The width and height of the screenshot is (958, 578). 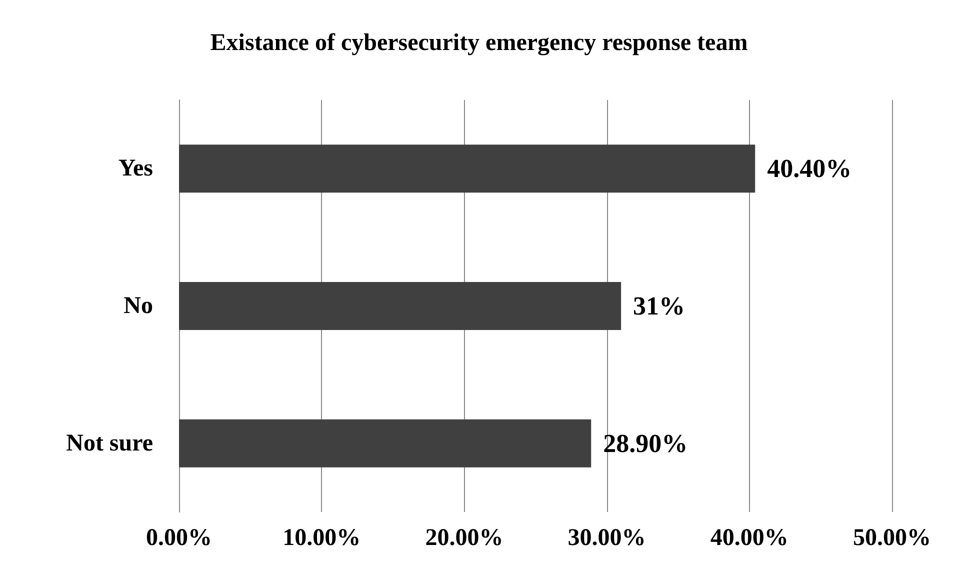 I want to click on data-label: 40.40%, so click(x=809, y=169).